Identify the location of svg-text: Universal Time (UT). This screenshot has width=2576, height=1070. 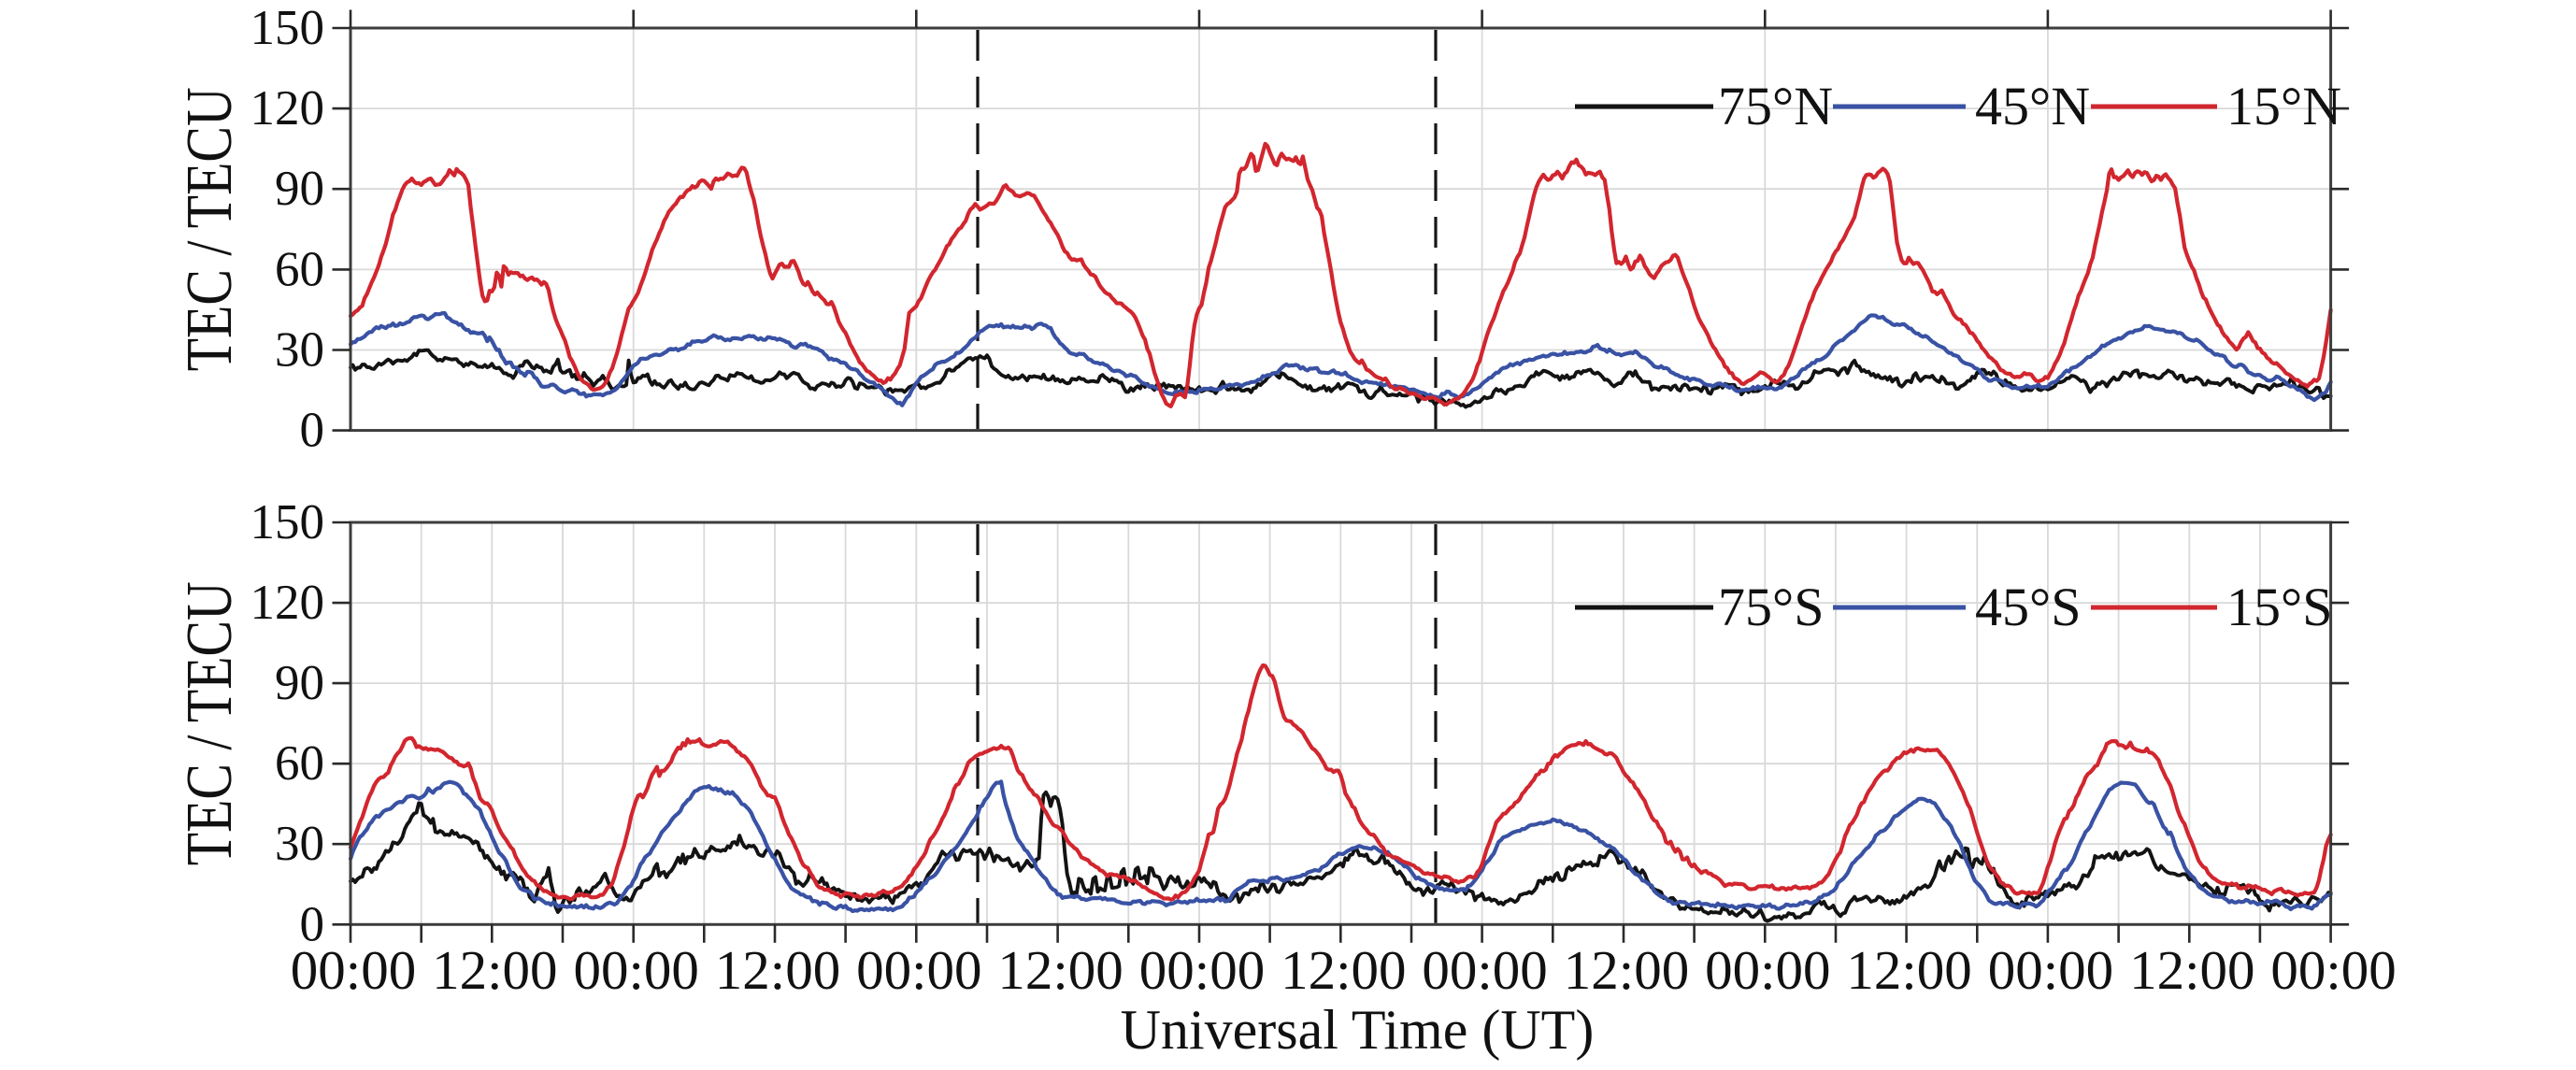
(1358, 1030).